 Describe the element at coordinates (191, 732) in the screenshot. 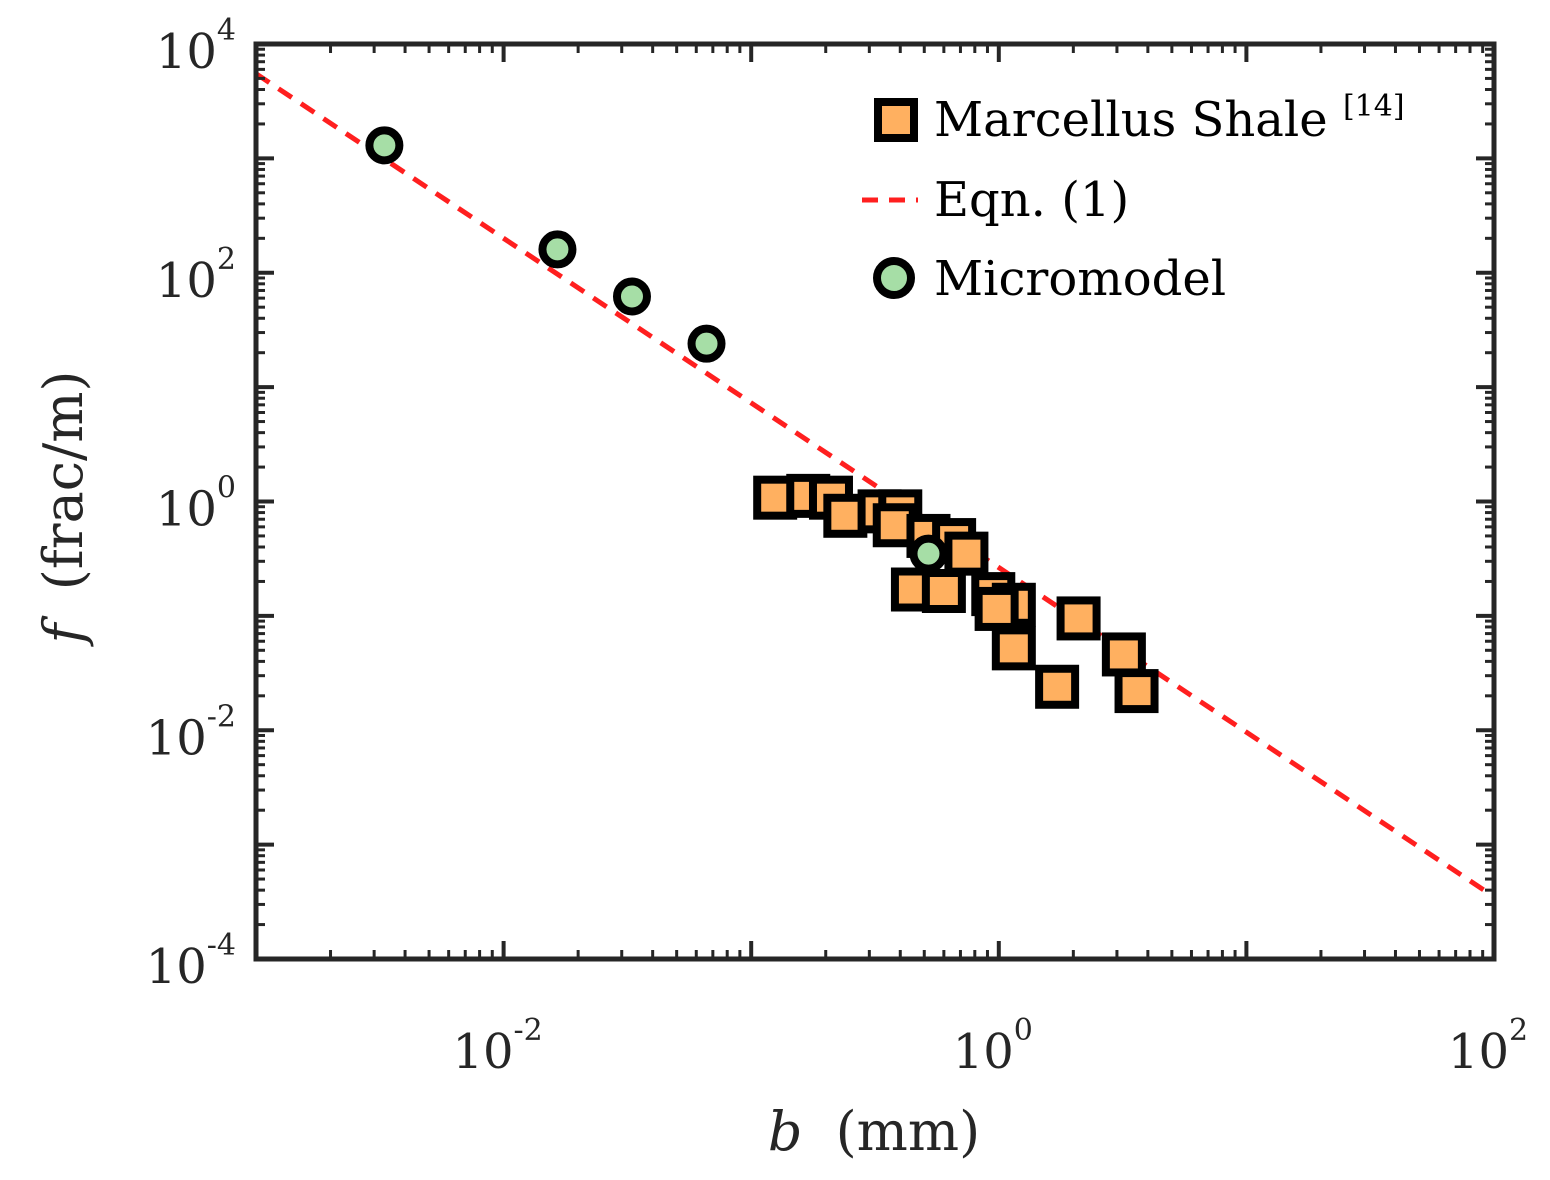

I see `y-tick-label-2: 10⁻²` at that location.